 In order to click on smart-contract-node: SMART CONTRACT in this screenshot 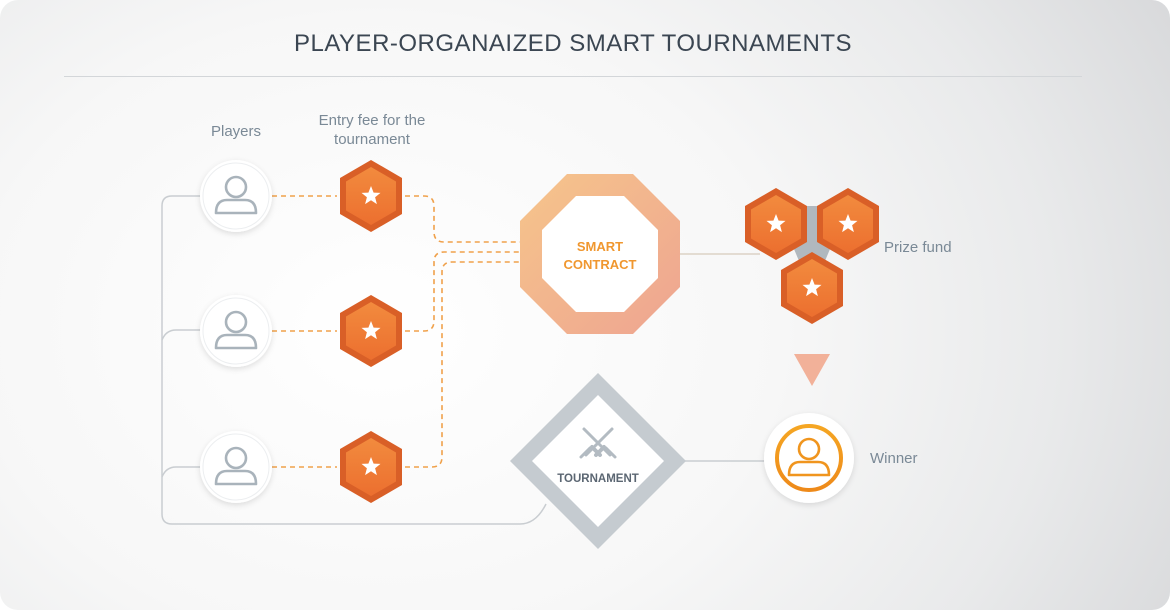, I will do `click(600, 254)`.